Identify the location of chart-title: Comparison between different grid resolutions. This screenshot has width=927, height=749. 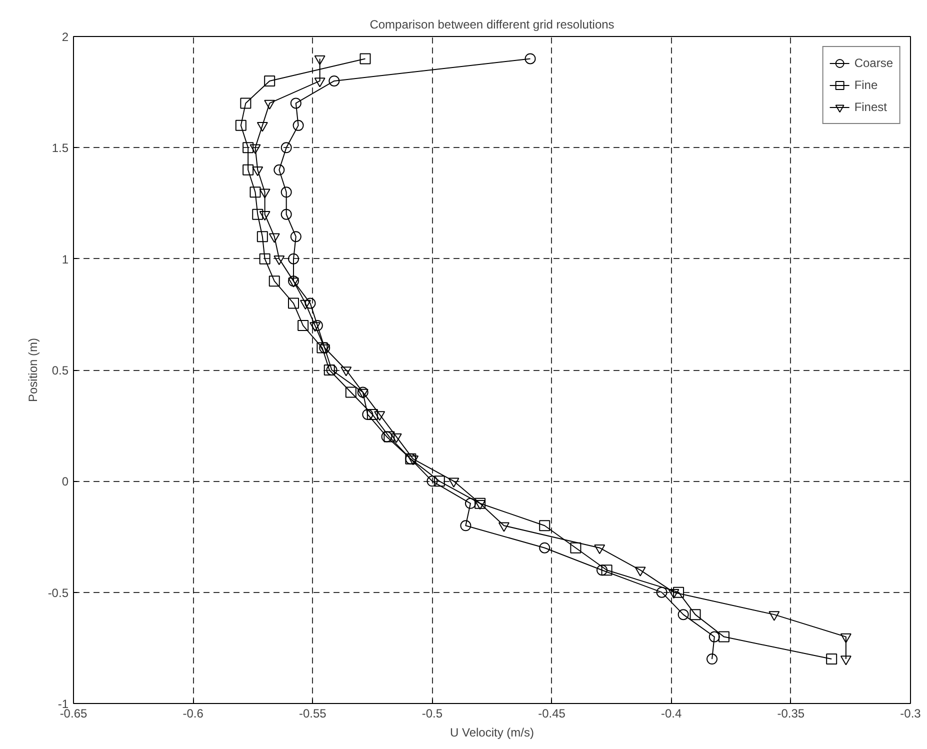
(492, 25).